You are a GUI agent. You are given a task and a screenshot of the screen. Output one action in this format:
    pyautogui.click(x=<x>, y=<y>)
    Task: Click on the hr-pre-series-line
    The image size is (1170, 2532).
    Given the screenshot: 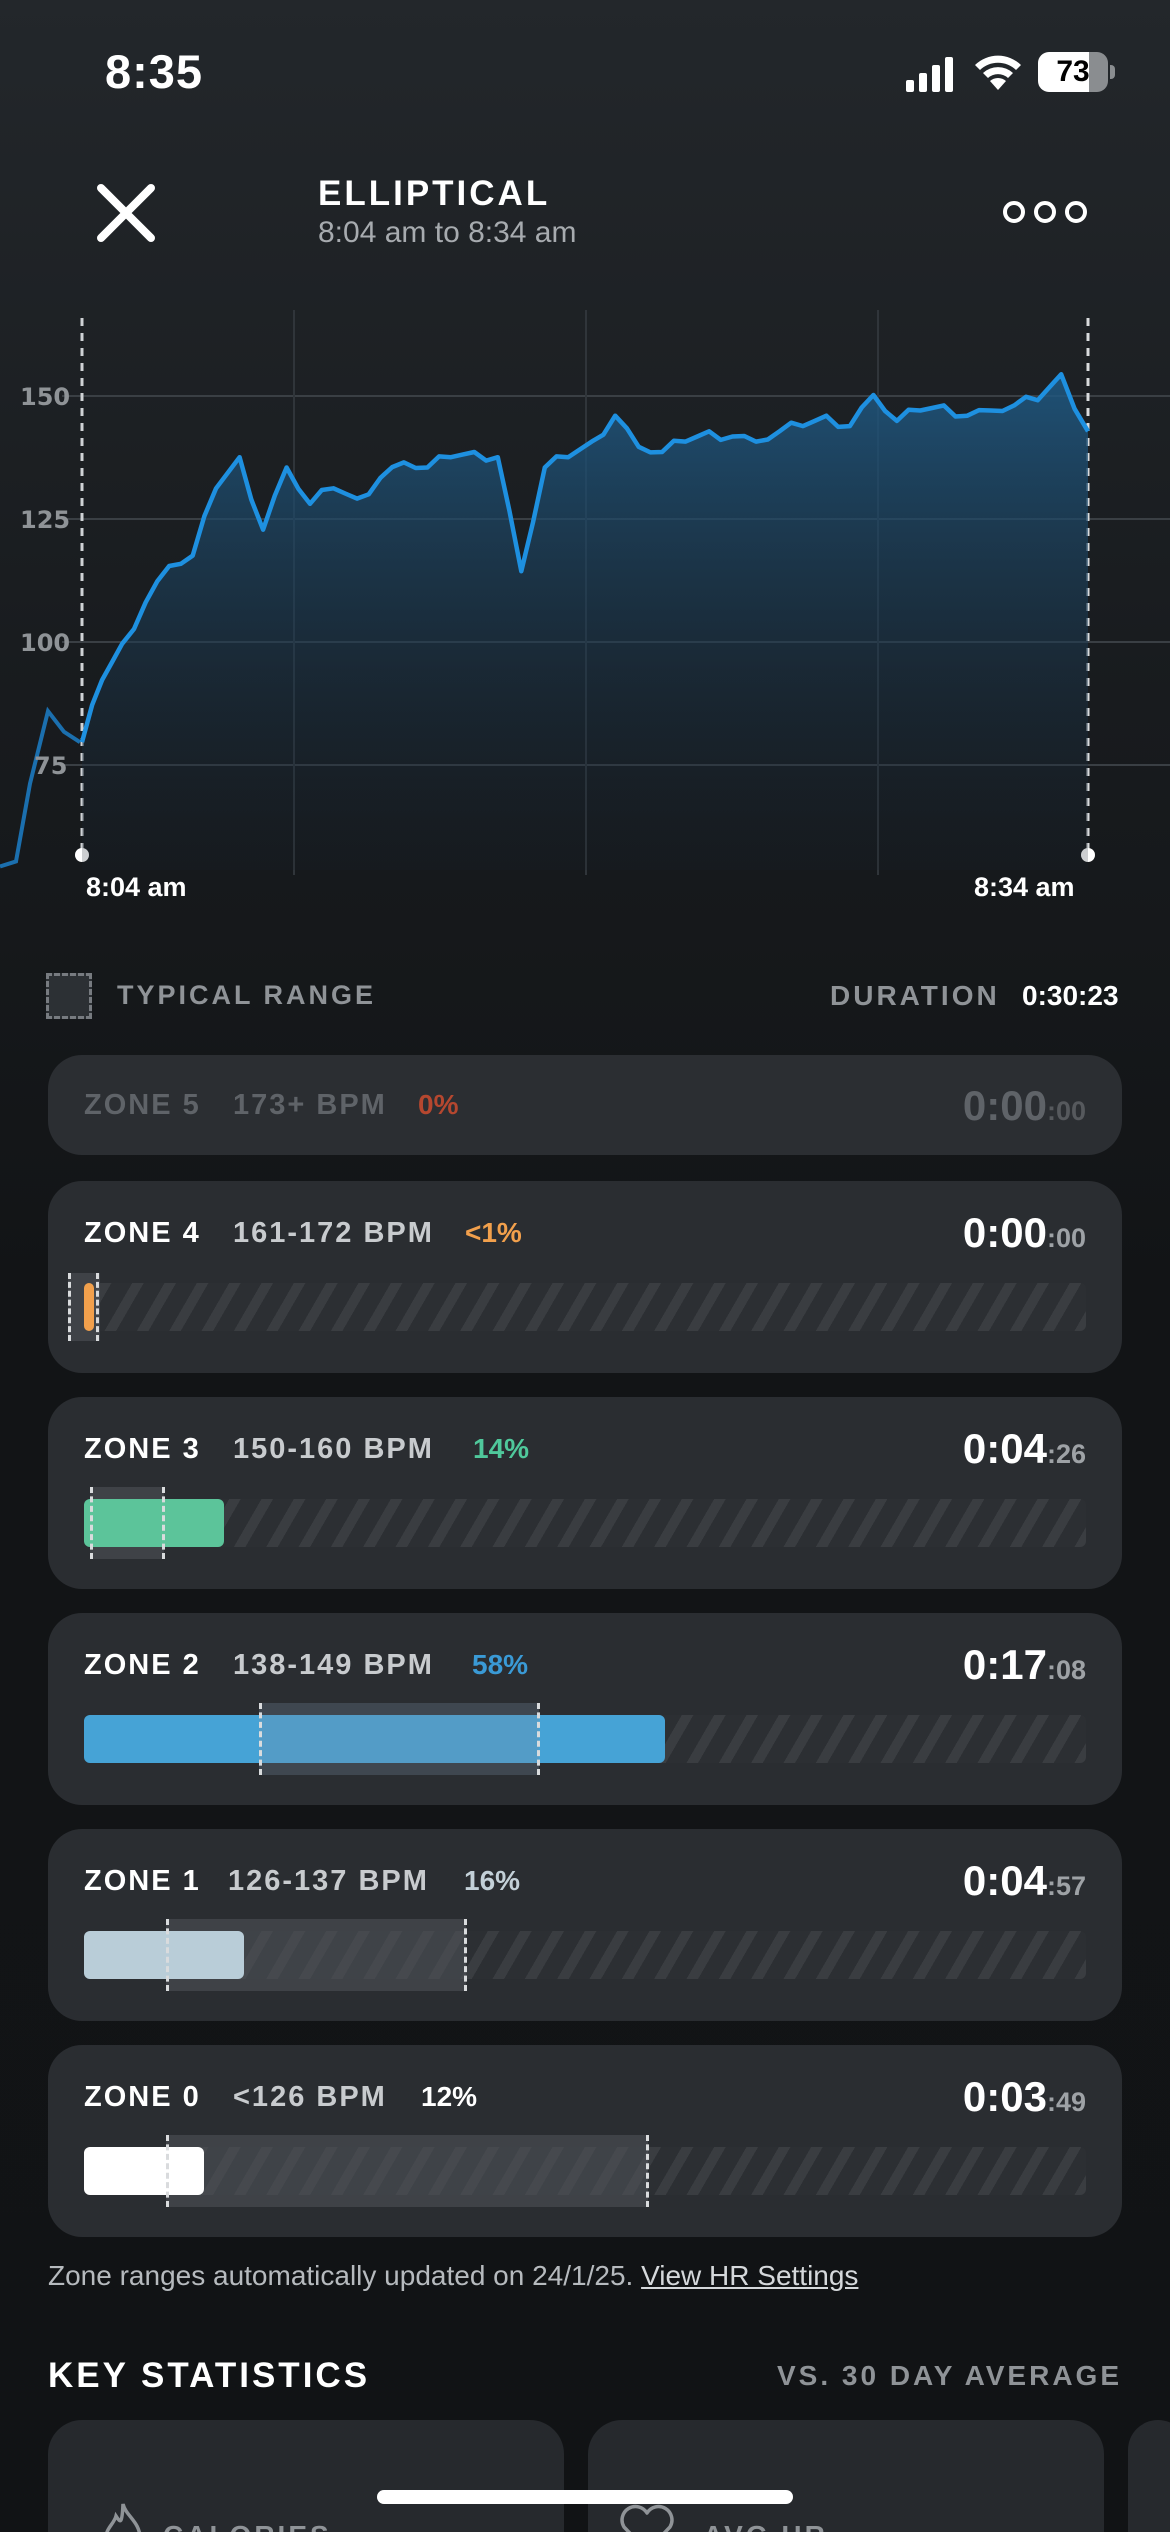 What is the action you would take?
    pyautogui.click(x=41, y=787)
    